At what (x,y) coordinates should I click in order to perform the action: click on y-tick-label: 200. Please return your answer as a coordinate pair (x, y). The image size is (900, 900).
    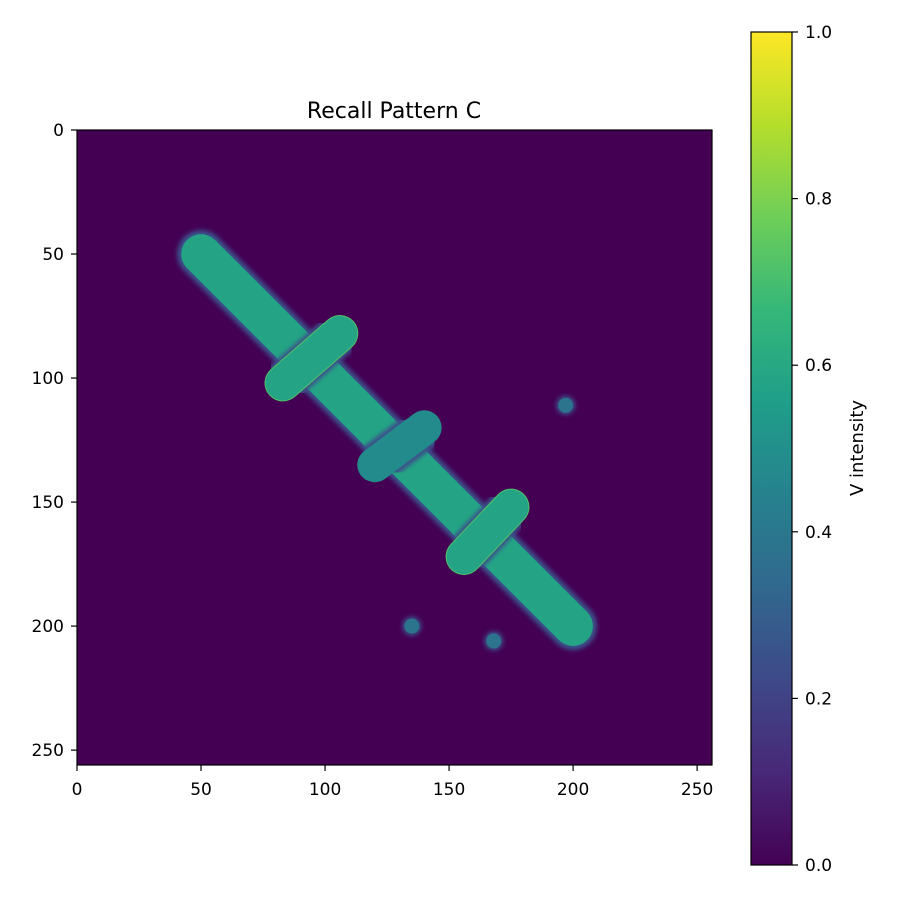
    Looking at the image, I should click on (48, 627).